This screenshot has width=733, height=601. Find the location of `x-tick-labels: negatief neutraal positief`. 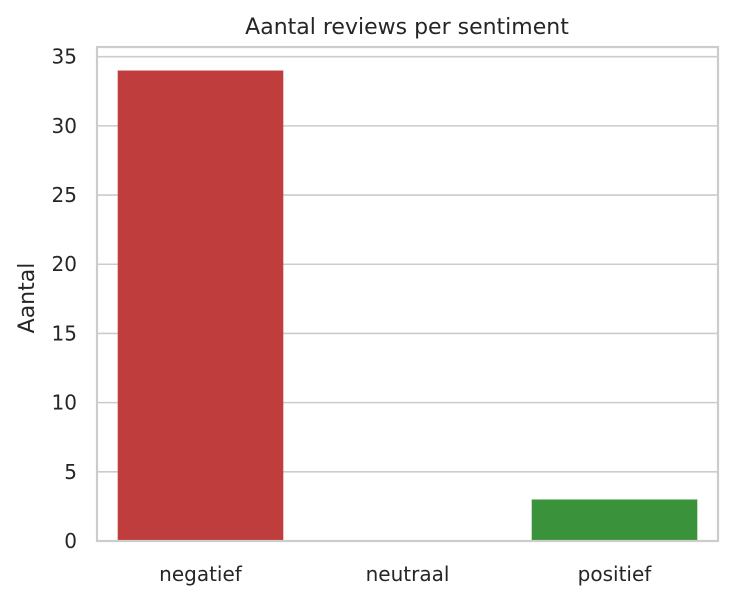

x-tick-labels: negatief neutraal positief is located at coordinates (405, 574).